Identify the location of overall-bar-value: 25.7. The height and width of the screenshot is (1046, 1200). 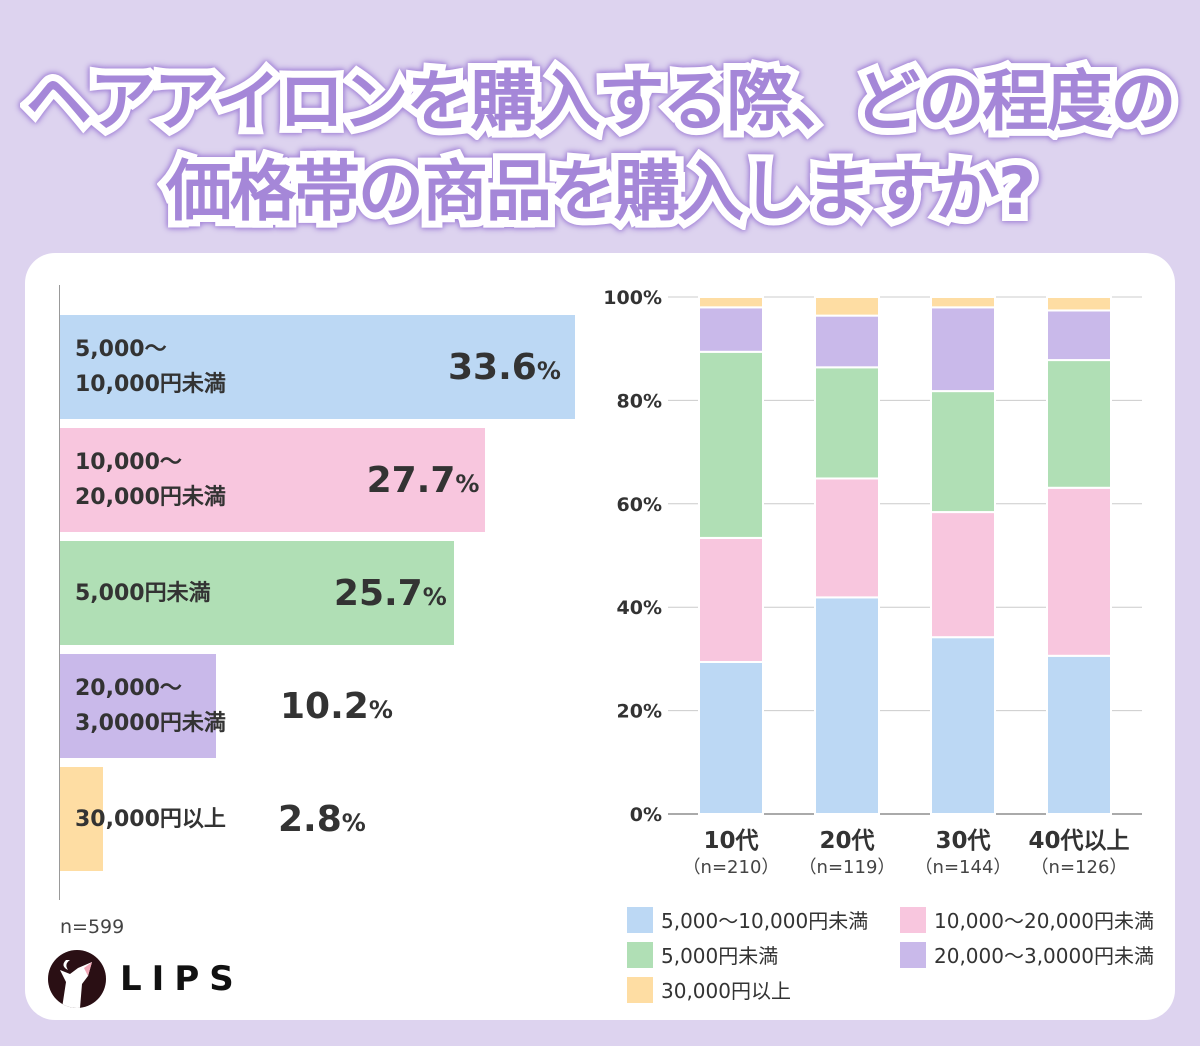
(378, 593).